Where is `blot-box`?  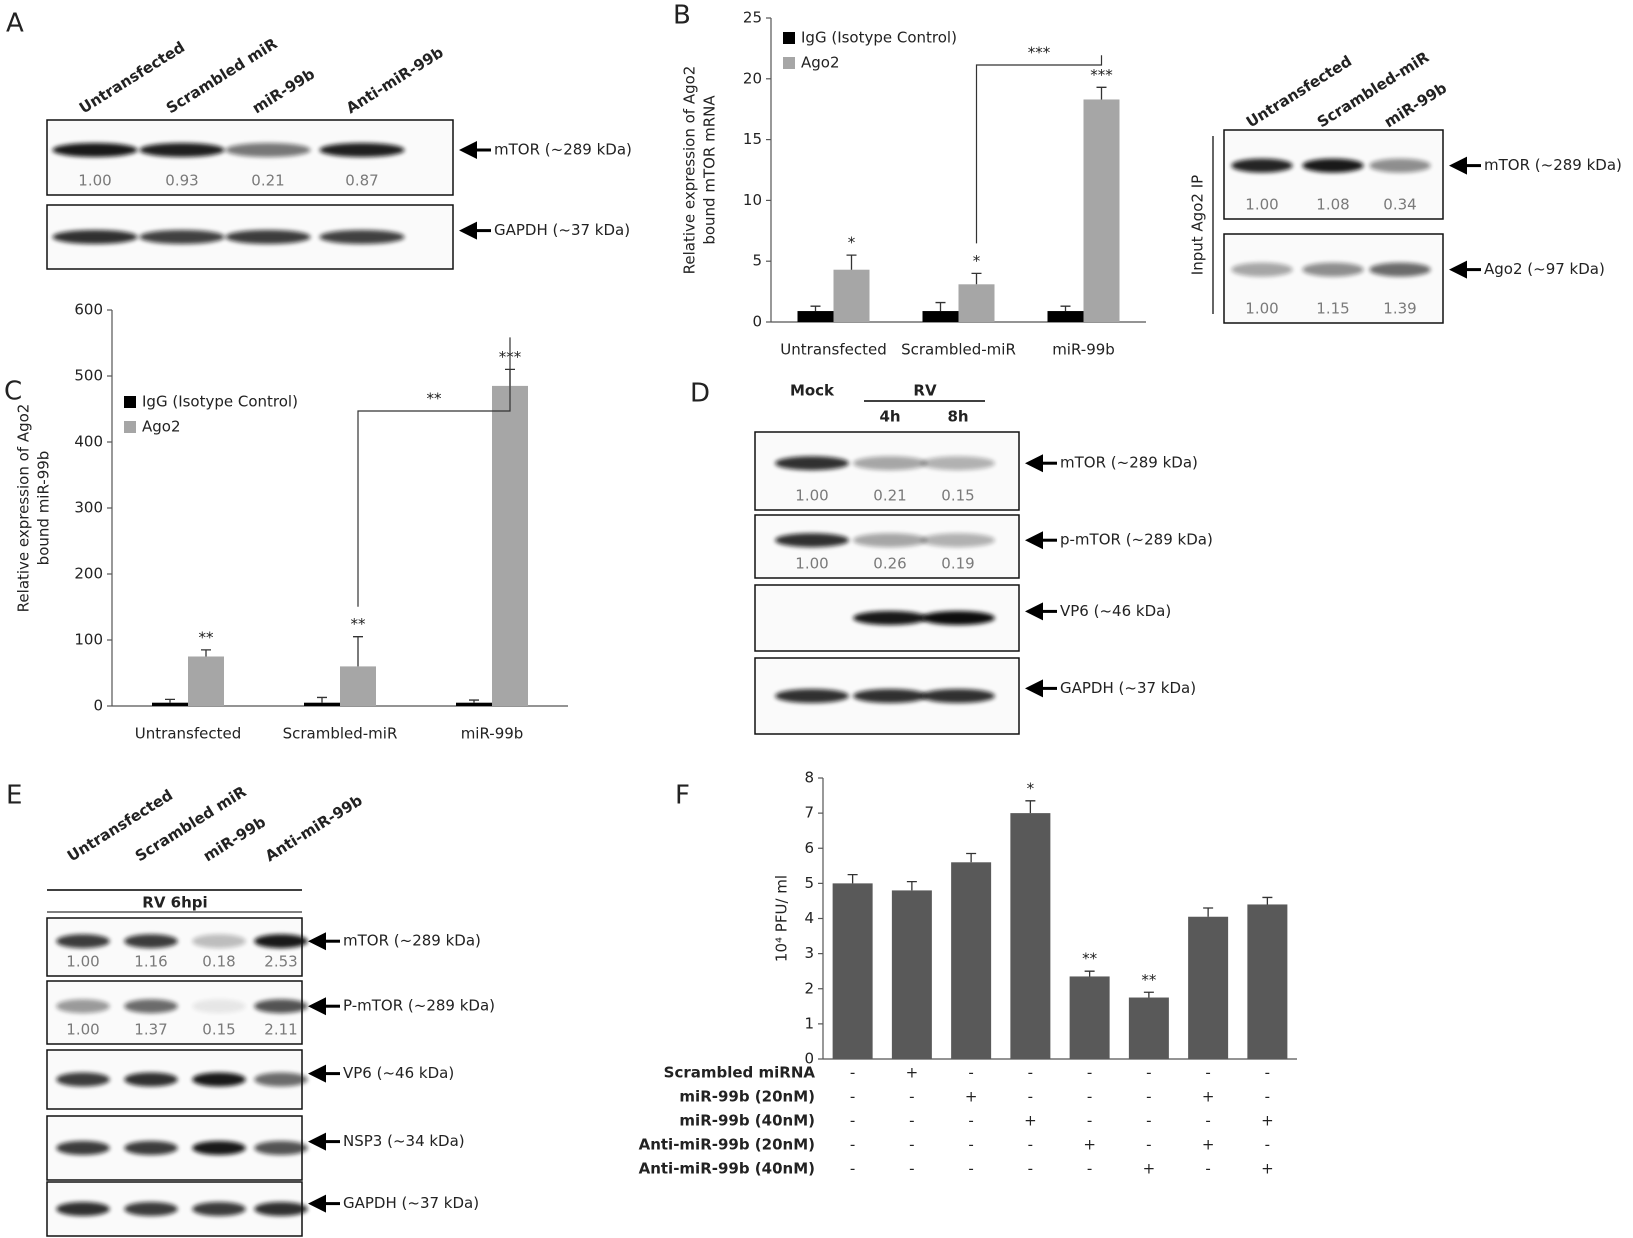
blot-box is located at coordinates (1333, 174).